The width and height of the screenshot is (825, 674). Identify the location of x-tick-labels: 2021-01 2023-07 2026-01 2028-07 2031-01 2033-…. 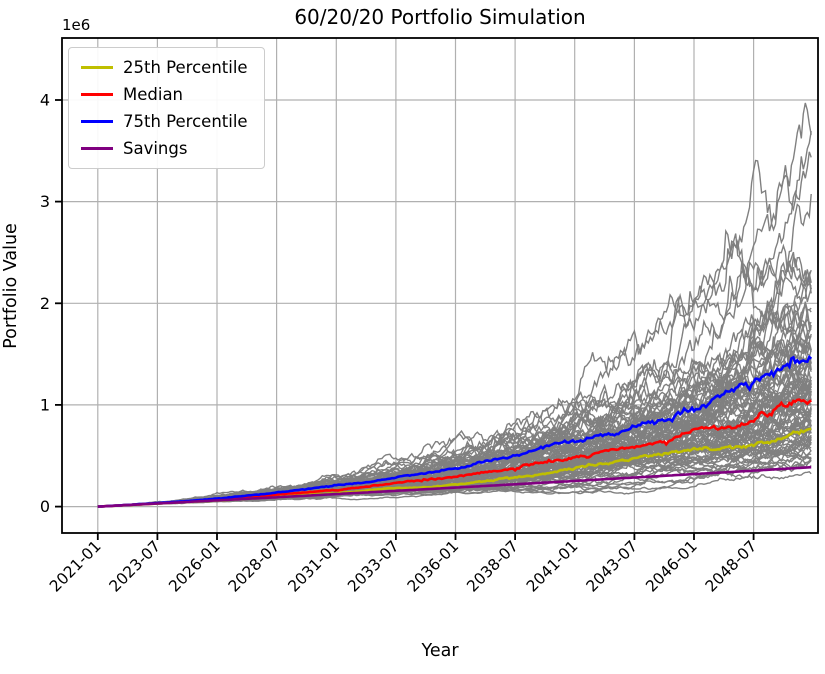
(403, 566).